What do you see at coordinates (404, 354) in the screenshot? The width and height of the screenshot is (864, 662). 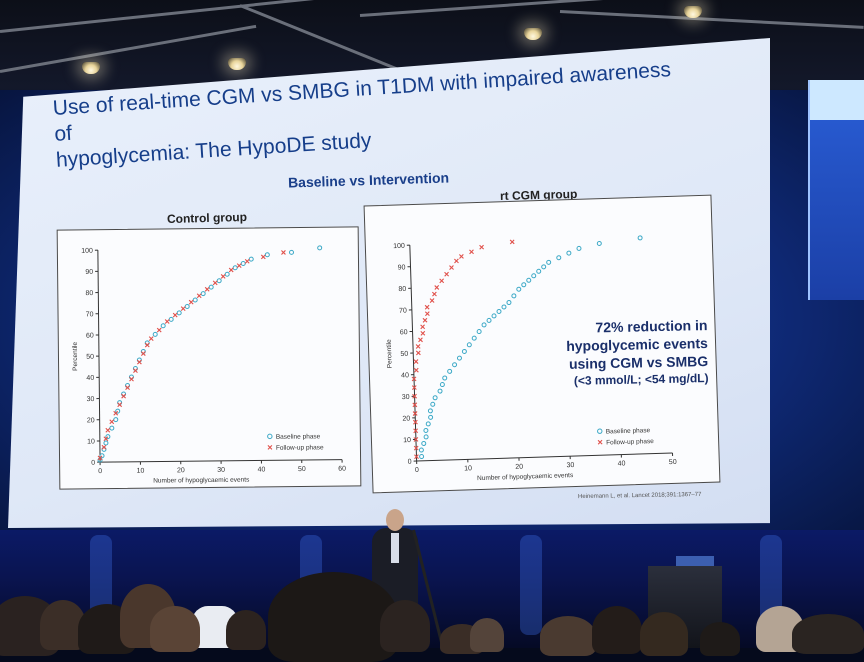 I see `y-tick-label: 50` at bounding box center [404, 354].